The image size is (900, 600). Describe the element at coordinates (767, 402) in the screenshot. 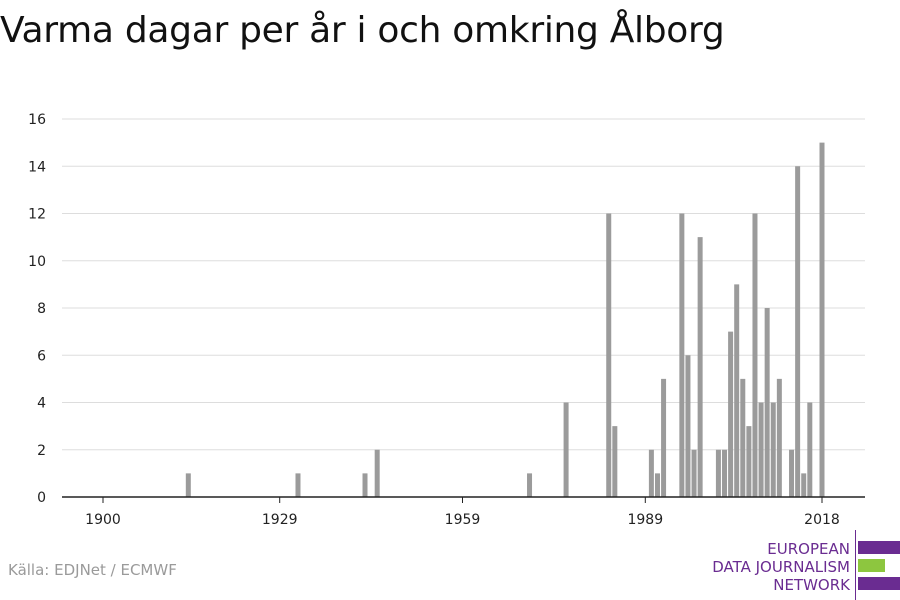

I see `bar-2009` at that location.